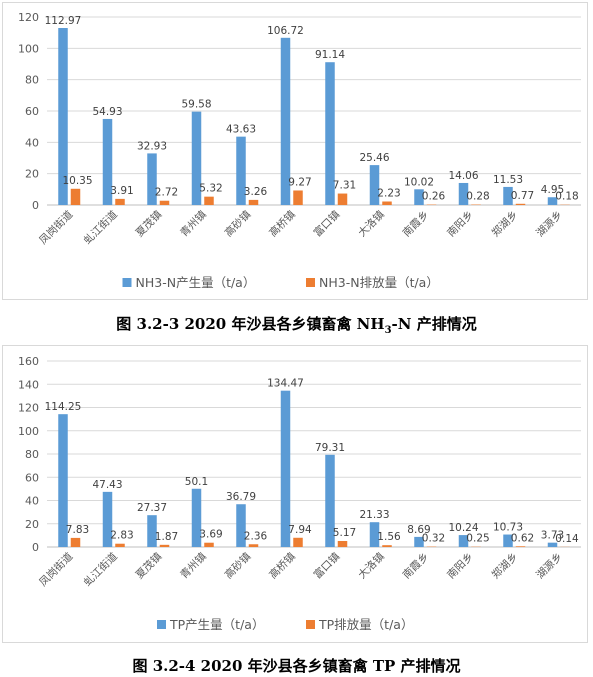 The height and width of the screenshot is (677, 593). Describe the element at coordinates (388, 330) in the screenshot. I see `caption-subscript: 3` at that location.